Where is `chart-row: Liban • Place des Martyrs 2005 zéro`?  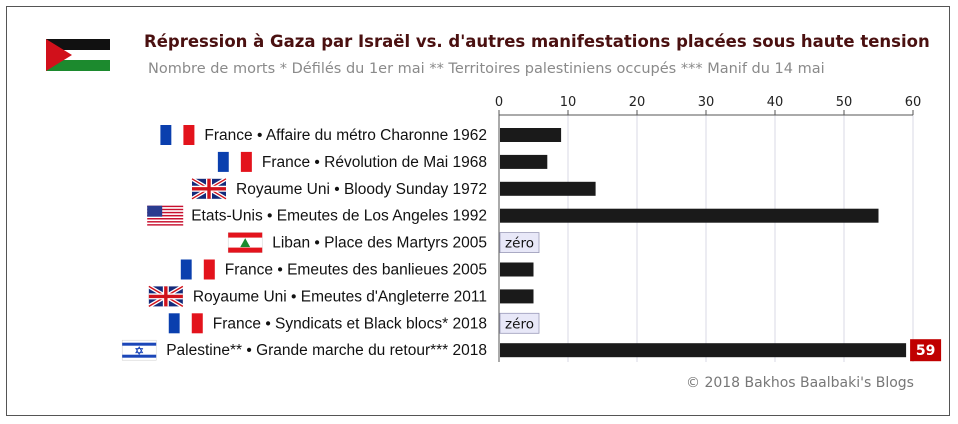
chart-row: Liban • Place des Martyrs 2005 zéro is located at coordinates (383, 243).